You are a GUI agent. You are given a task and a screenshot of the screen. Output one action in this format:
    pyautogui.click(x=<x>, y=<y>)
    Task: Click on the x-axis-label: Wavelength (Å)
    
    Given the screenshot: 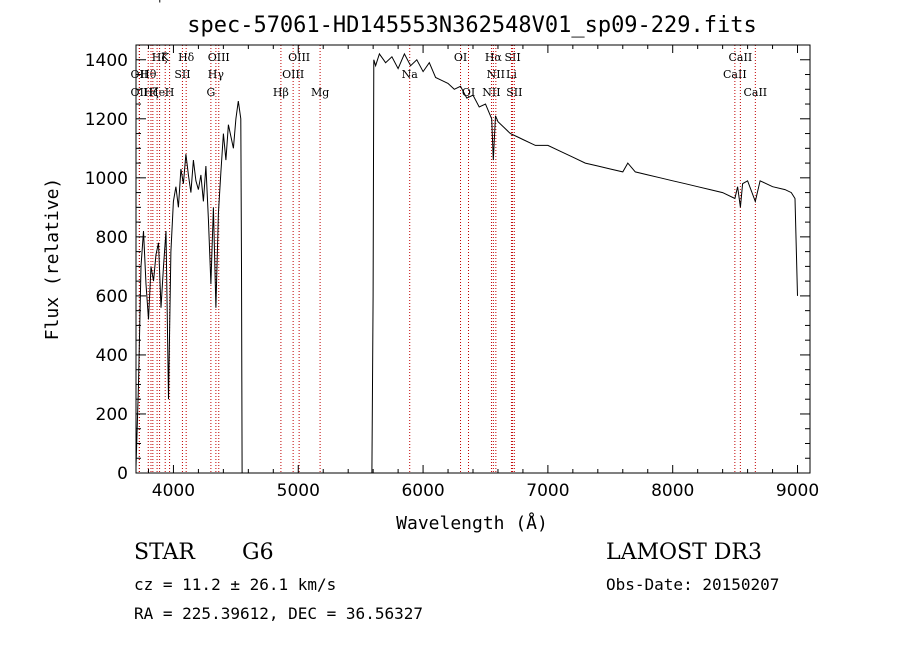 What is the action you would take?
    pyautogui.click(x=472, y=523)
    